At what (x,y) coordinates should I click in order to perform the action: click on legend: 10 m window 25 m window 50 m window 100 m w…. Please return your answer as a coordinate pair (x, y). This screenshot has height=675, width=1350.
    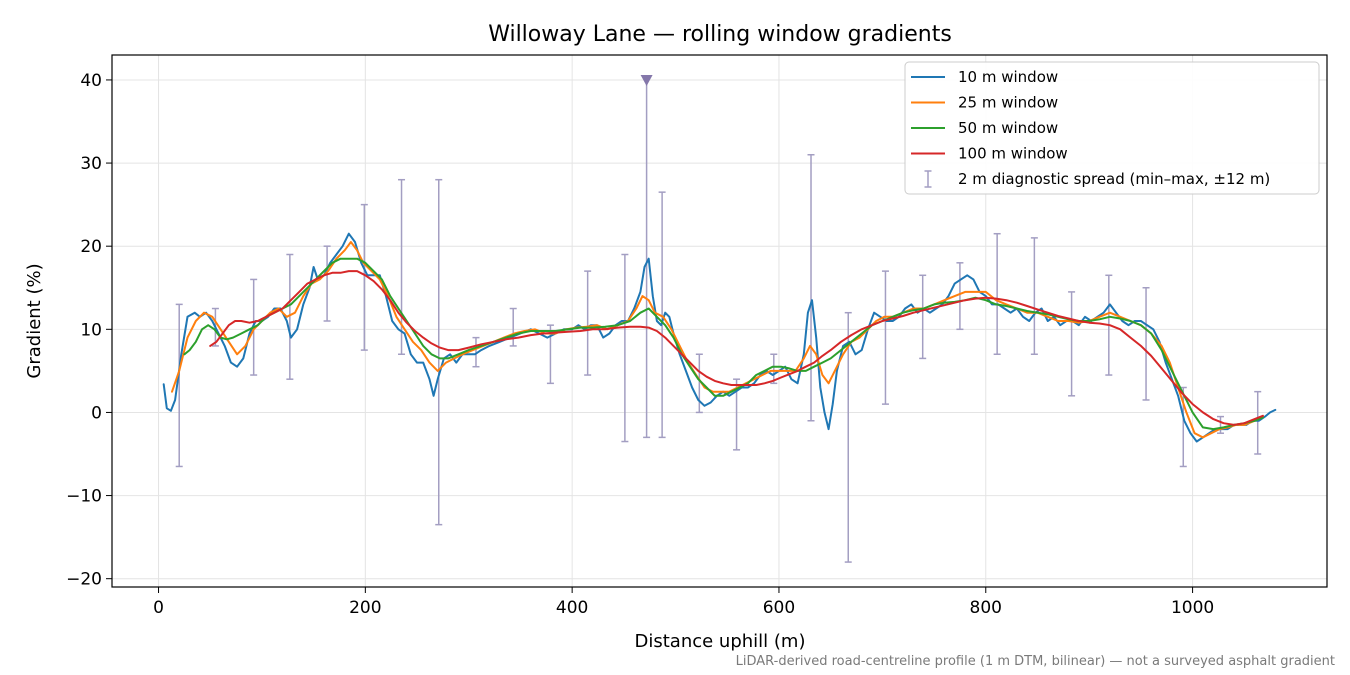
    Looking at the image, I should click on (1112, 128).